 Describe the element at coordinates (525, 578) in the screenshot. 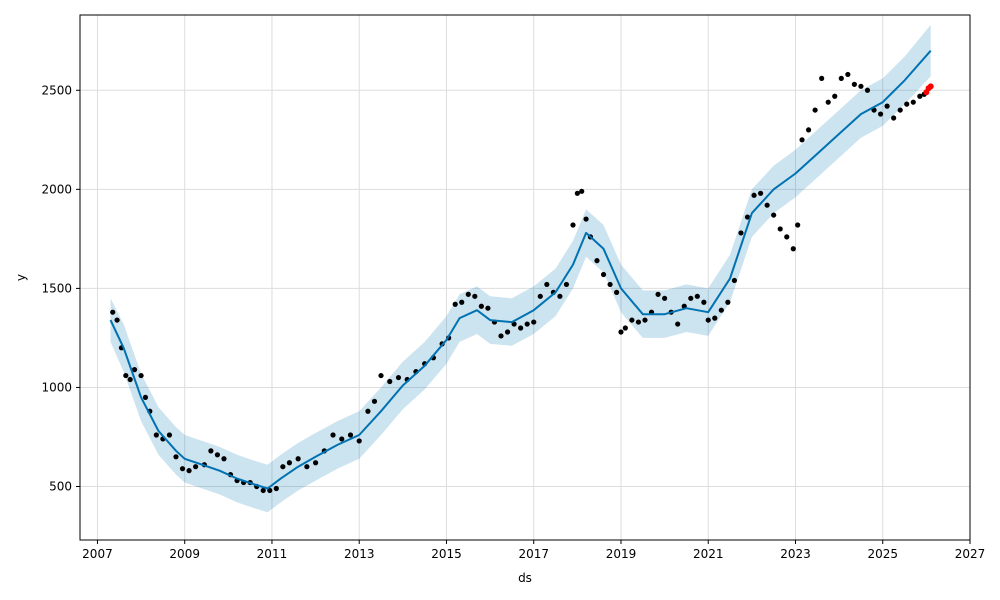

I see `x-axis-label: ds` at that location.